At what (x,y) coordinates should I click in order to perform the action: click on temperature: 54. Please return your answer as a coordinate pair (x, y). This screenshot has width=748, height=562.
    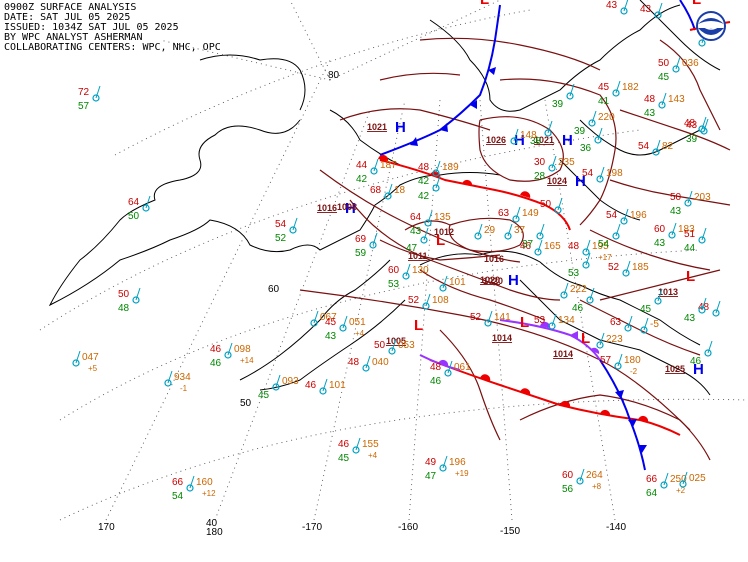
    Looking at the image, I should click on (281, 224).